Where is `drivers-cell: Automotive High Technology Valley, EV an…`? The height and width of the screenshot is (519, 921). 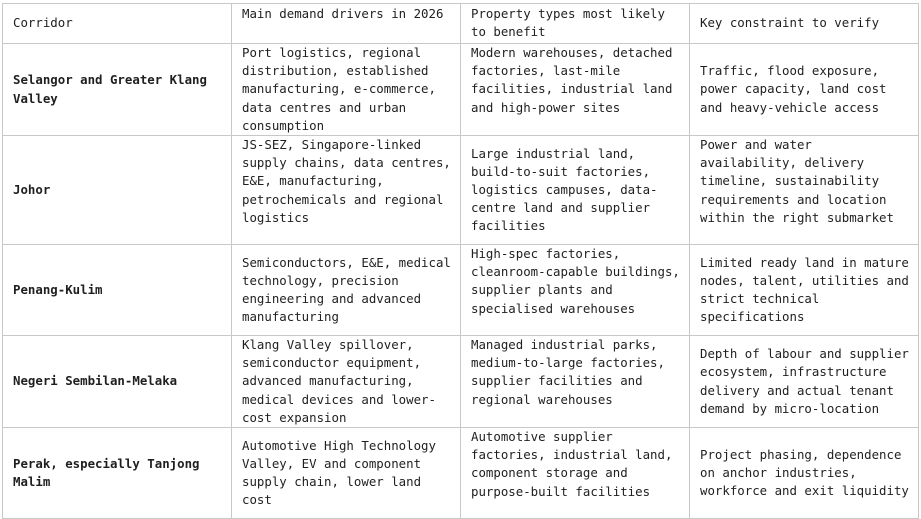
drivers-cell: Automotive High Technology Valley, EV an… is located at coordinates (346, 473).